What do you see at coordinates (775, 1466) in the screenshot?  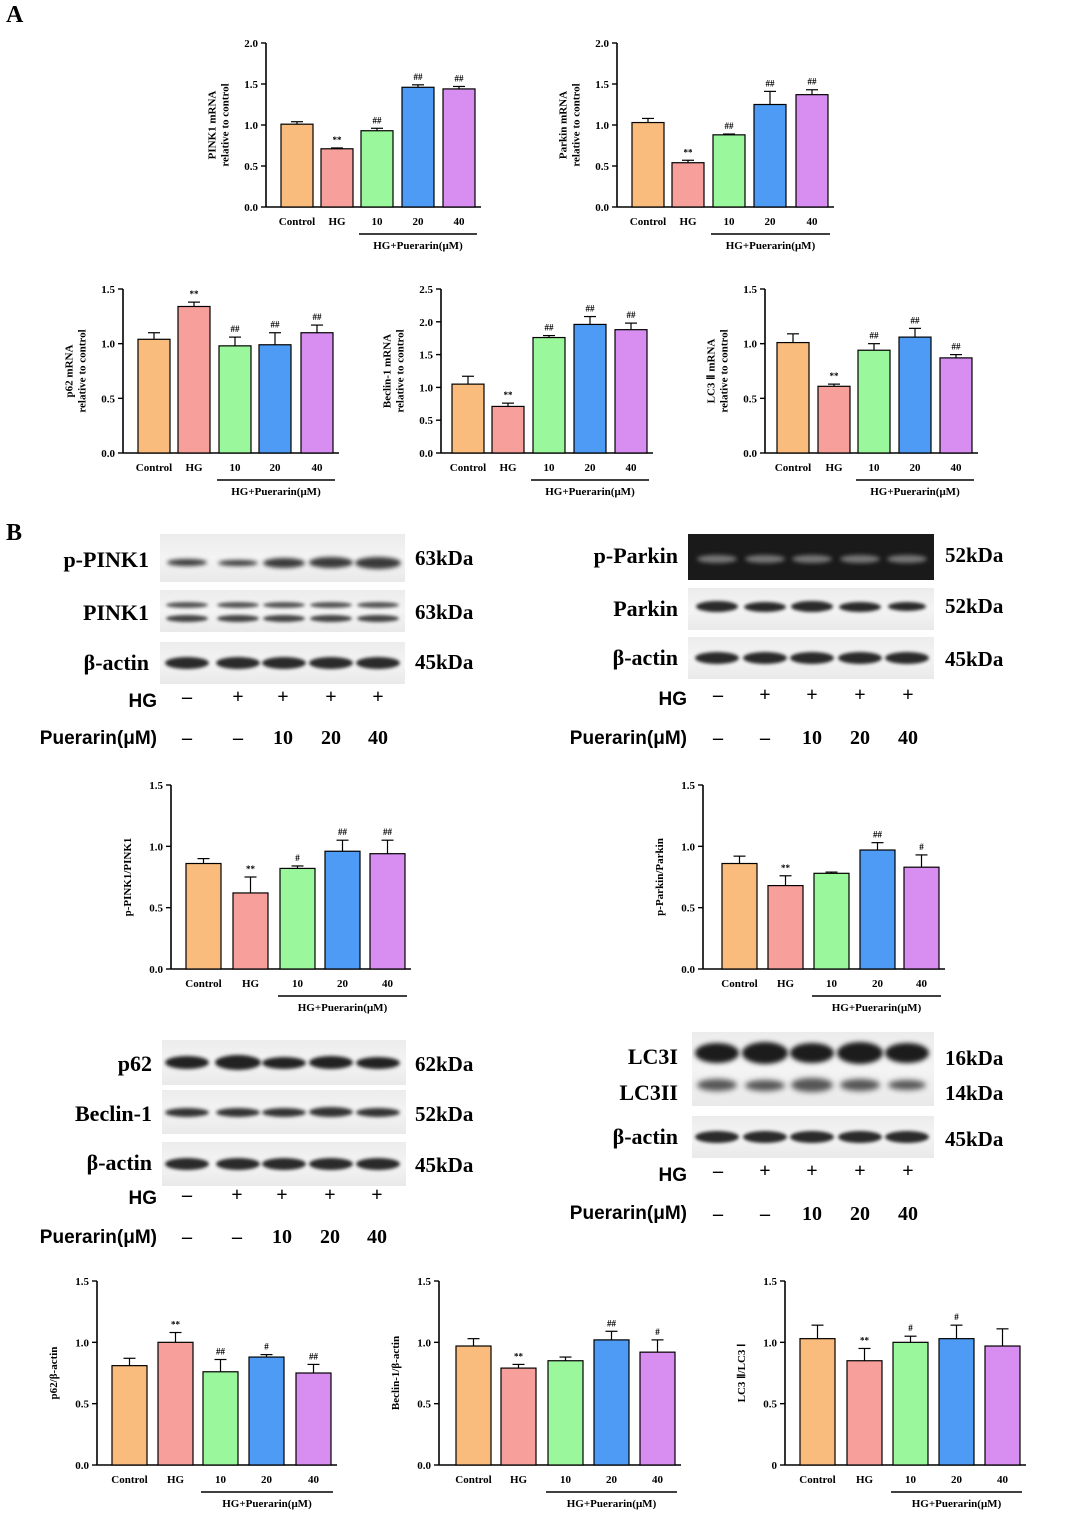 I see `y-tick-label: 0` at bounding box center [775, 1466].